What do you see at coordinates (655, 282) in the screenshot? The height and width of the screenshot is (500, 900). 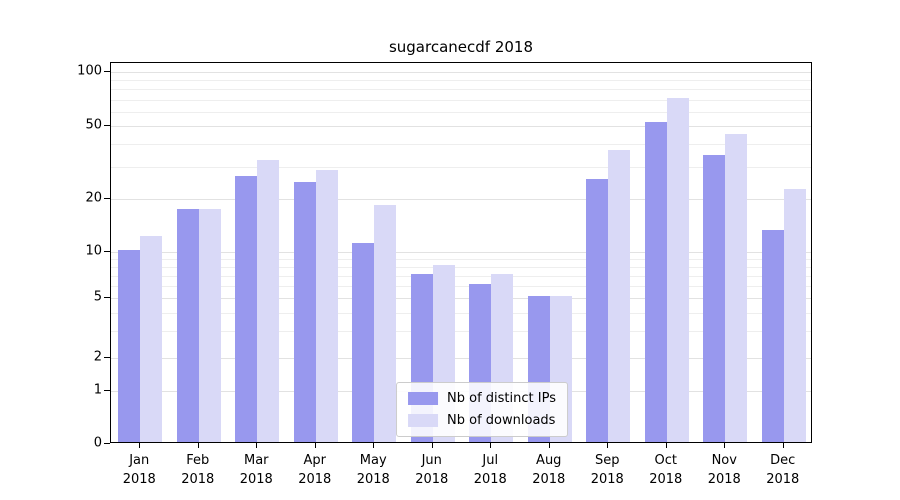 I see `bar-distinct-ips-oct` at bounding box center [655, 282].